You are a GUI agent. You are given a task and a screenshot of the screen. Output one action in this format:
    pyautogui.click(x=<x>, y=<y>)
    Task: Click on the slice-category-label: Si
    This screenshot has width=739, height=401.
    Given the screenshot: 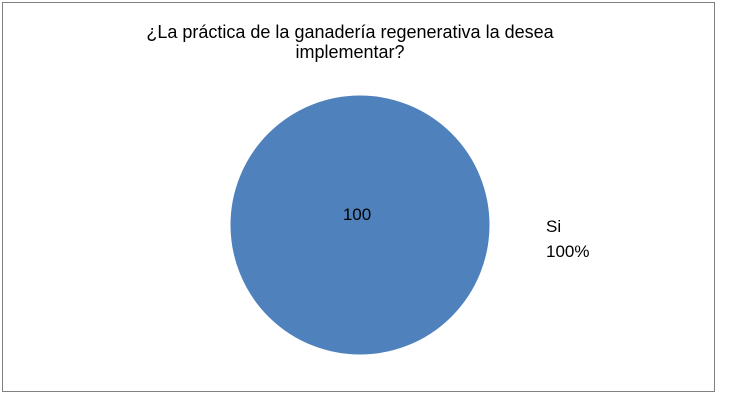 What is the action you would take?
    pyautogui.click(x=553, y=226)
    